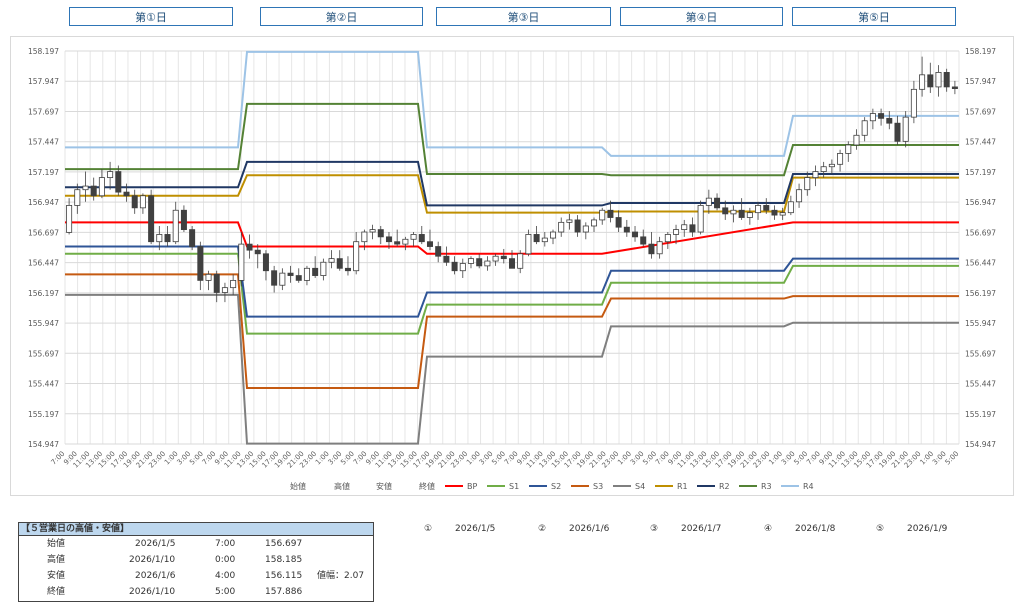 The image size is (1024, 611). What do you see at coordinates (43, 293) in the screenshot?
I see `y-tick-label-left: 156.197` at bounding box center [43, 293].